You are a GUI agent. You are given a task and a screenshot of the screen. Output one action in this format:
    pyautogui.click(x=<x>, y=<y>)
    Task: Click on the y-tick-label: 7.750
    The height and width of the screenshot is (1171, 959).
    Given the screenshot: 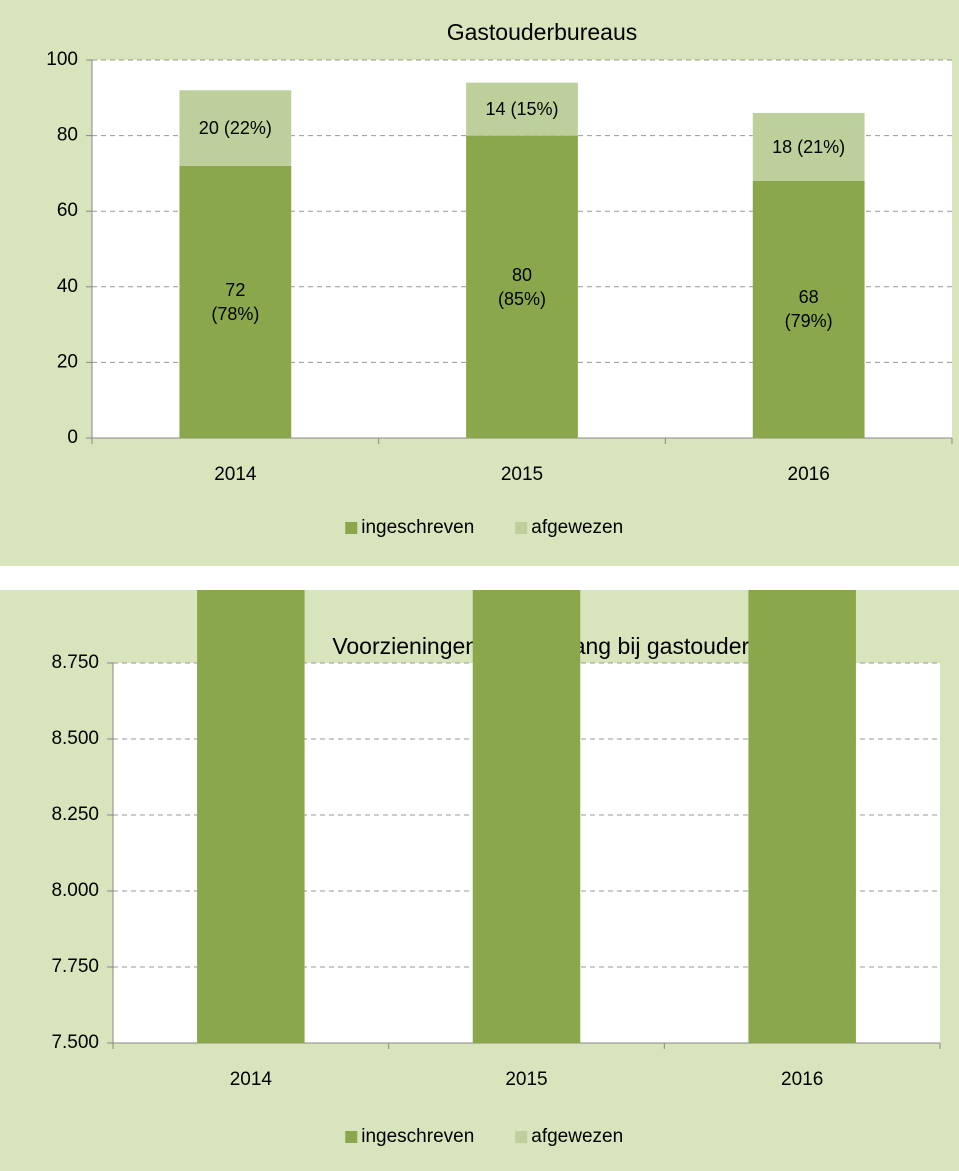 What is the action you would take?
    pyautogui.click(x=75, y=966)
    